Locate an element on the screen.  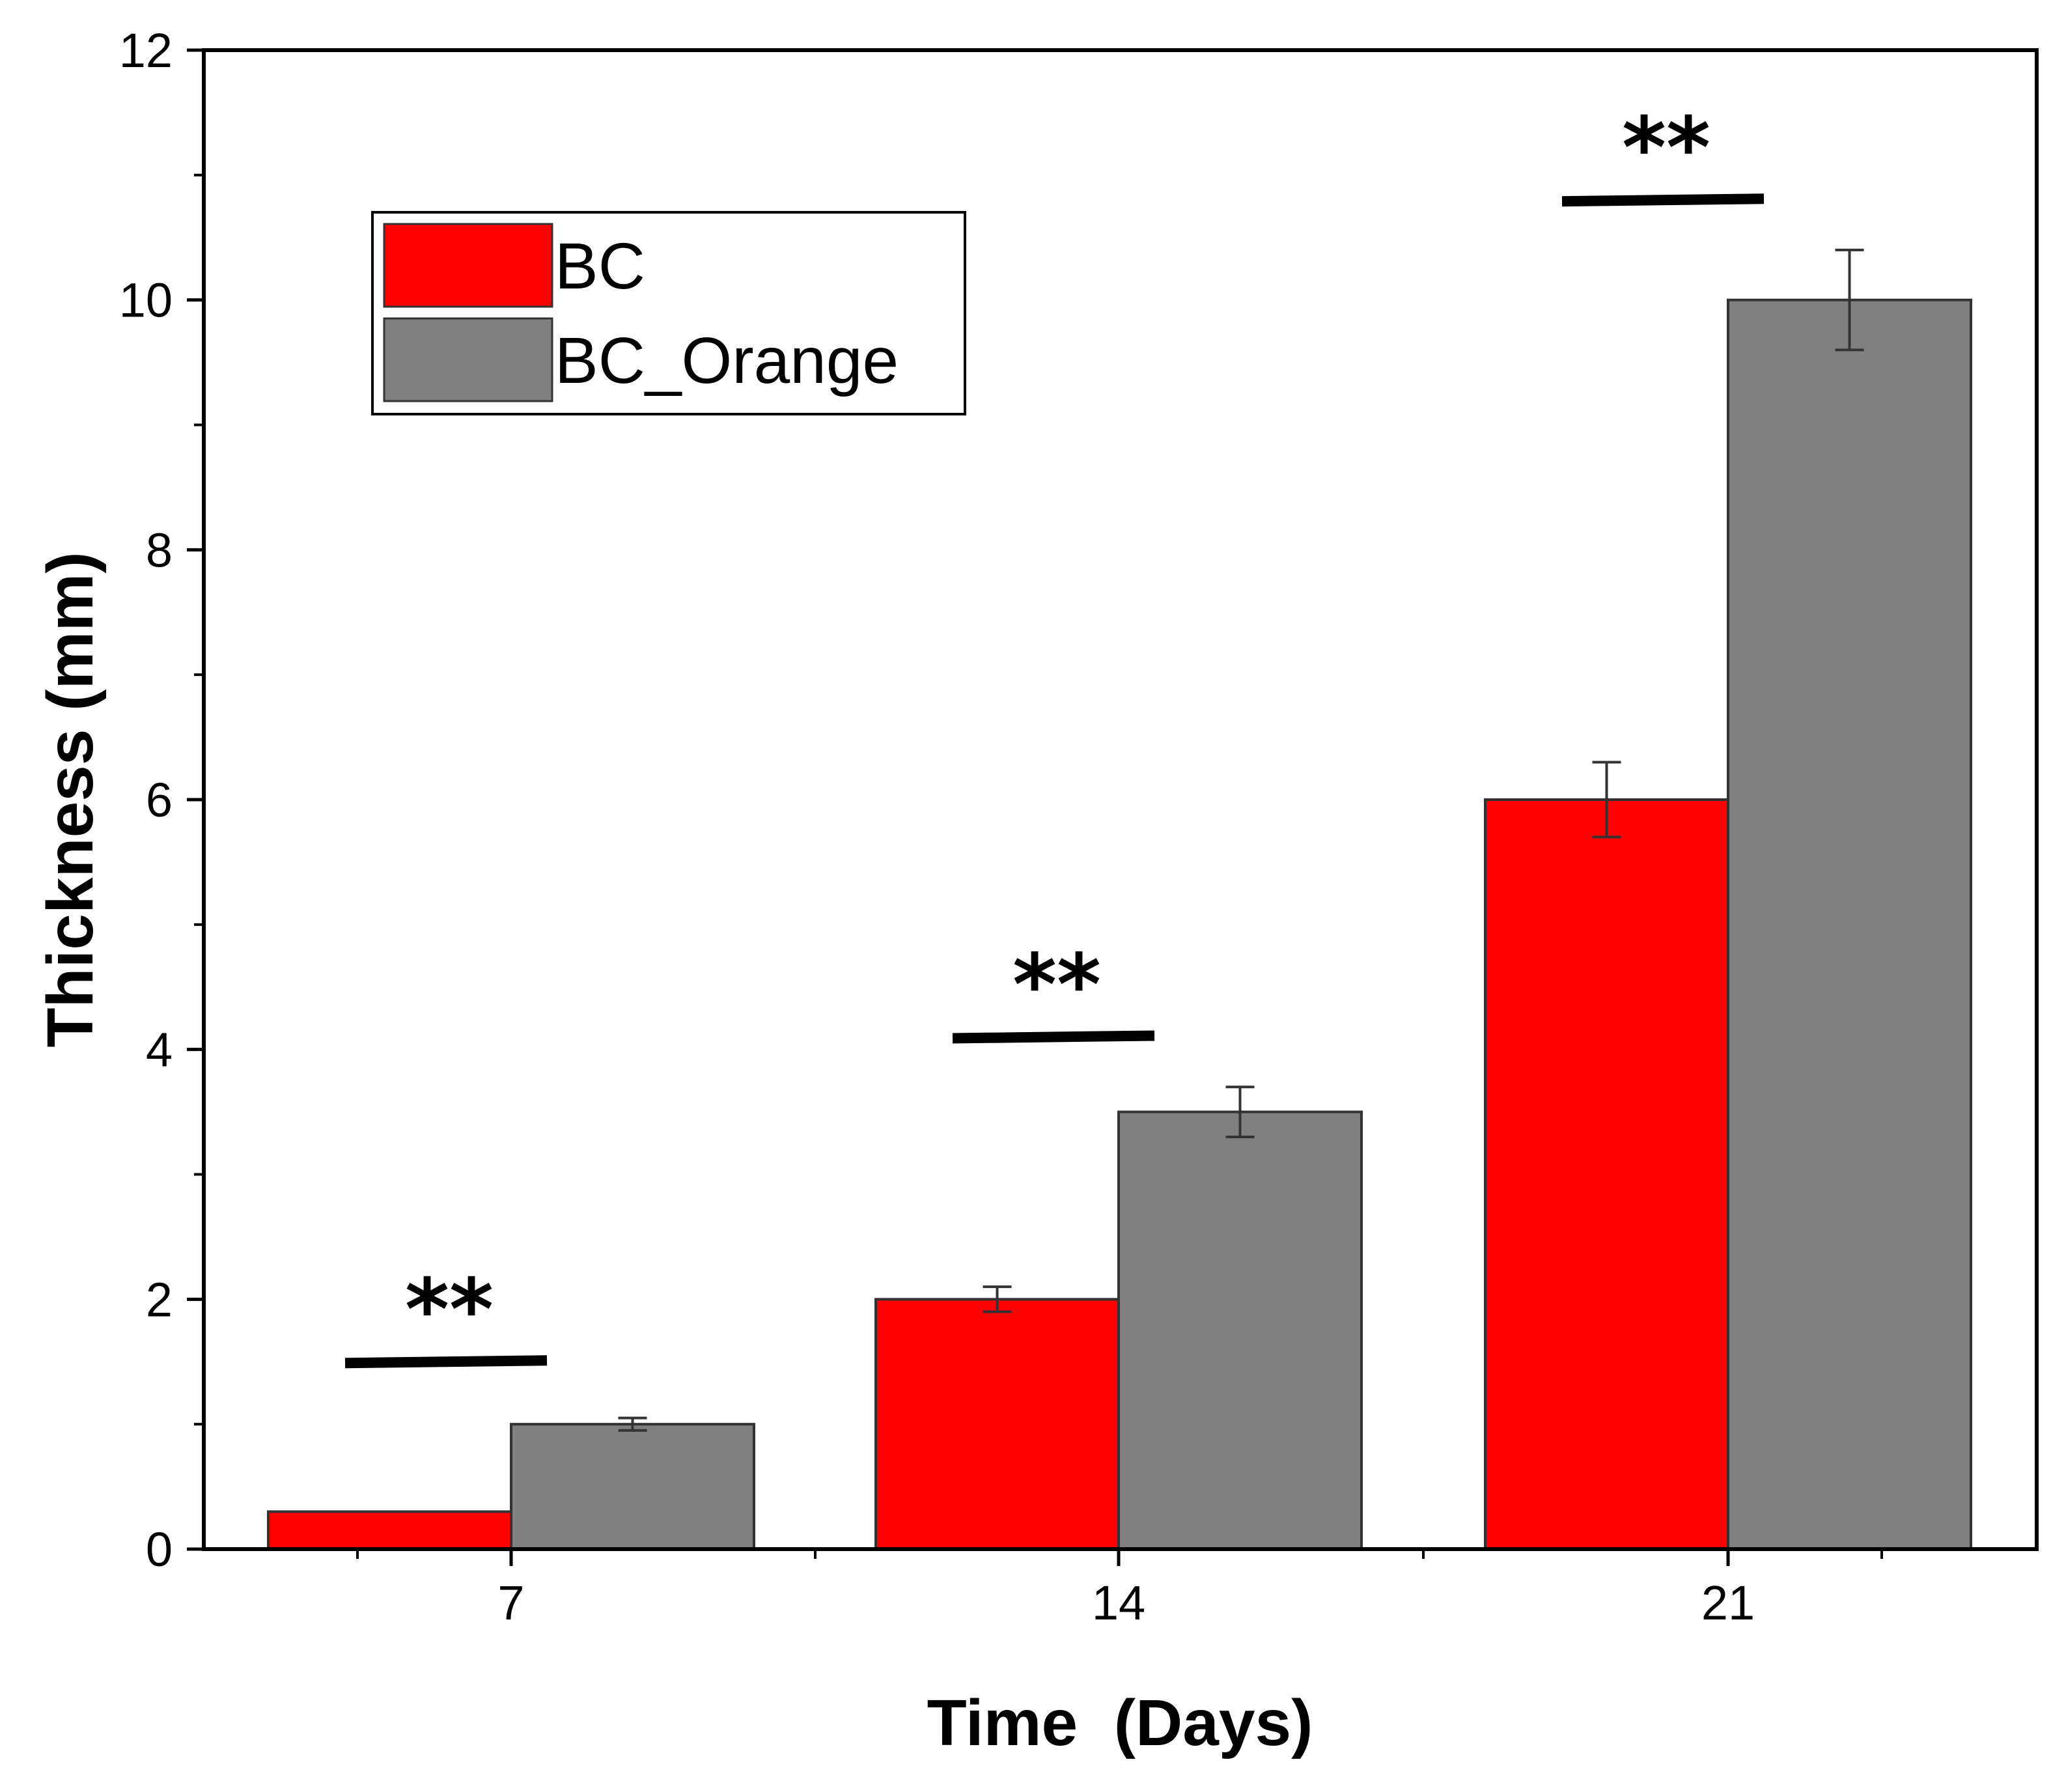
significance-label-7: ** is located at coordinates (449, 1310).